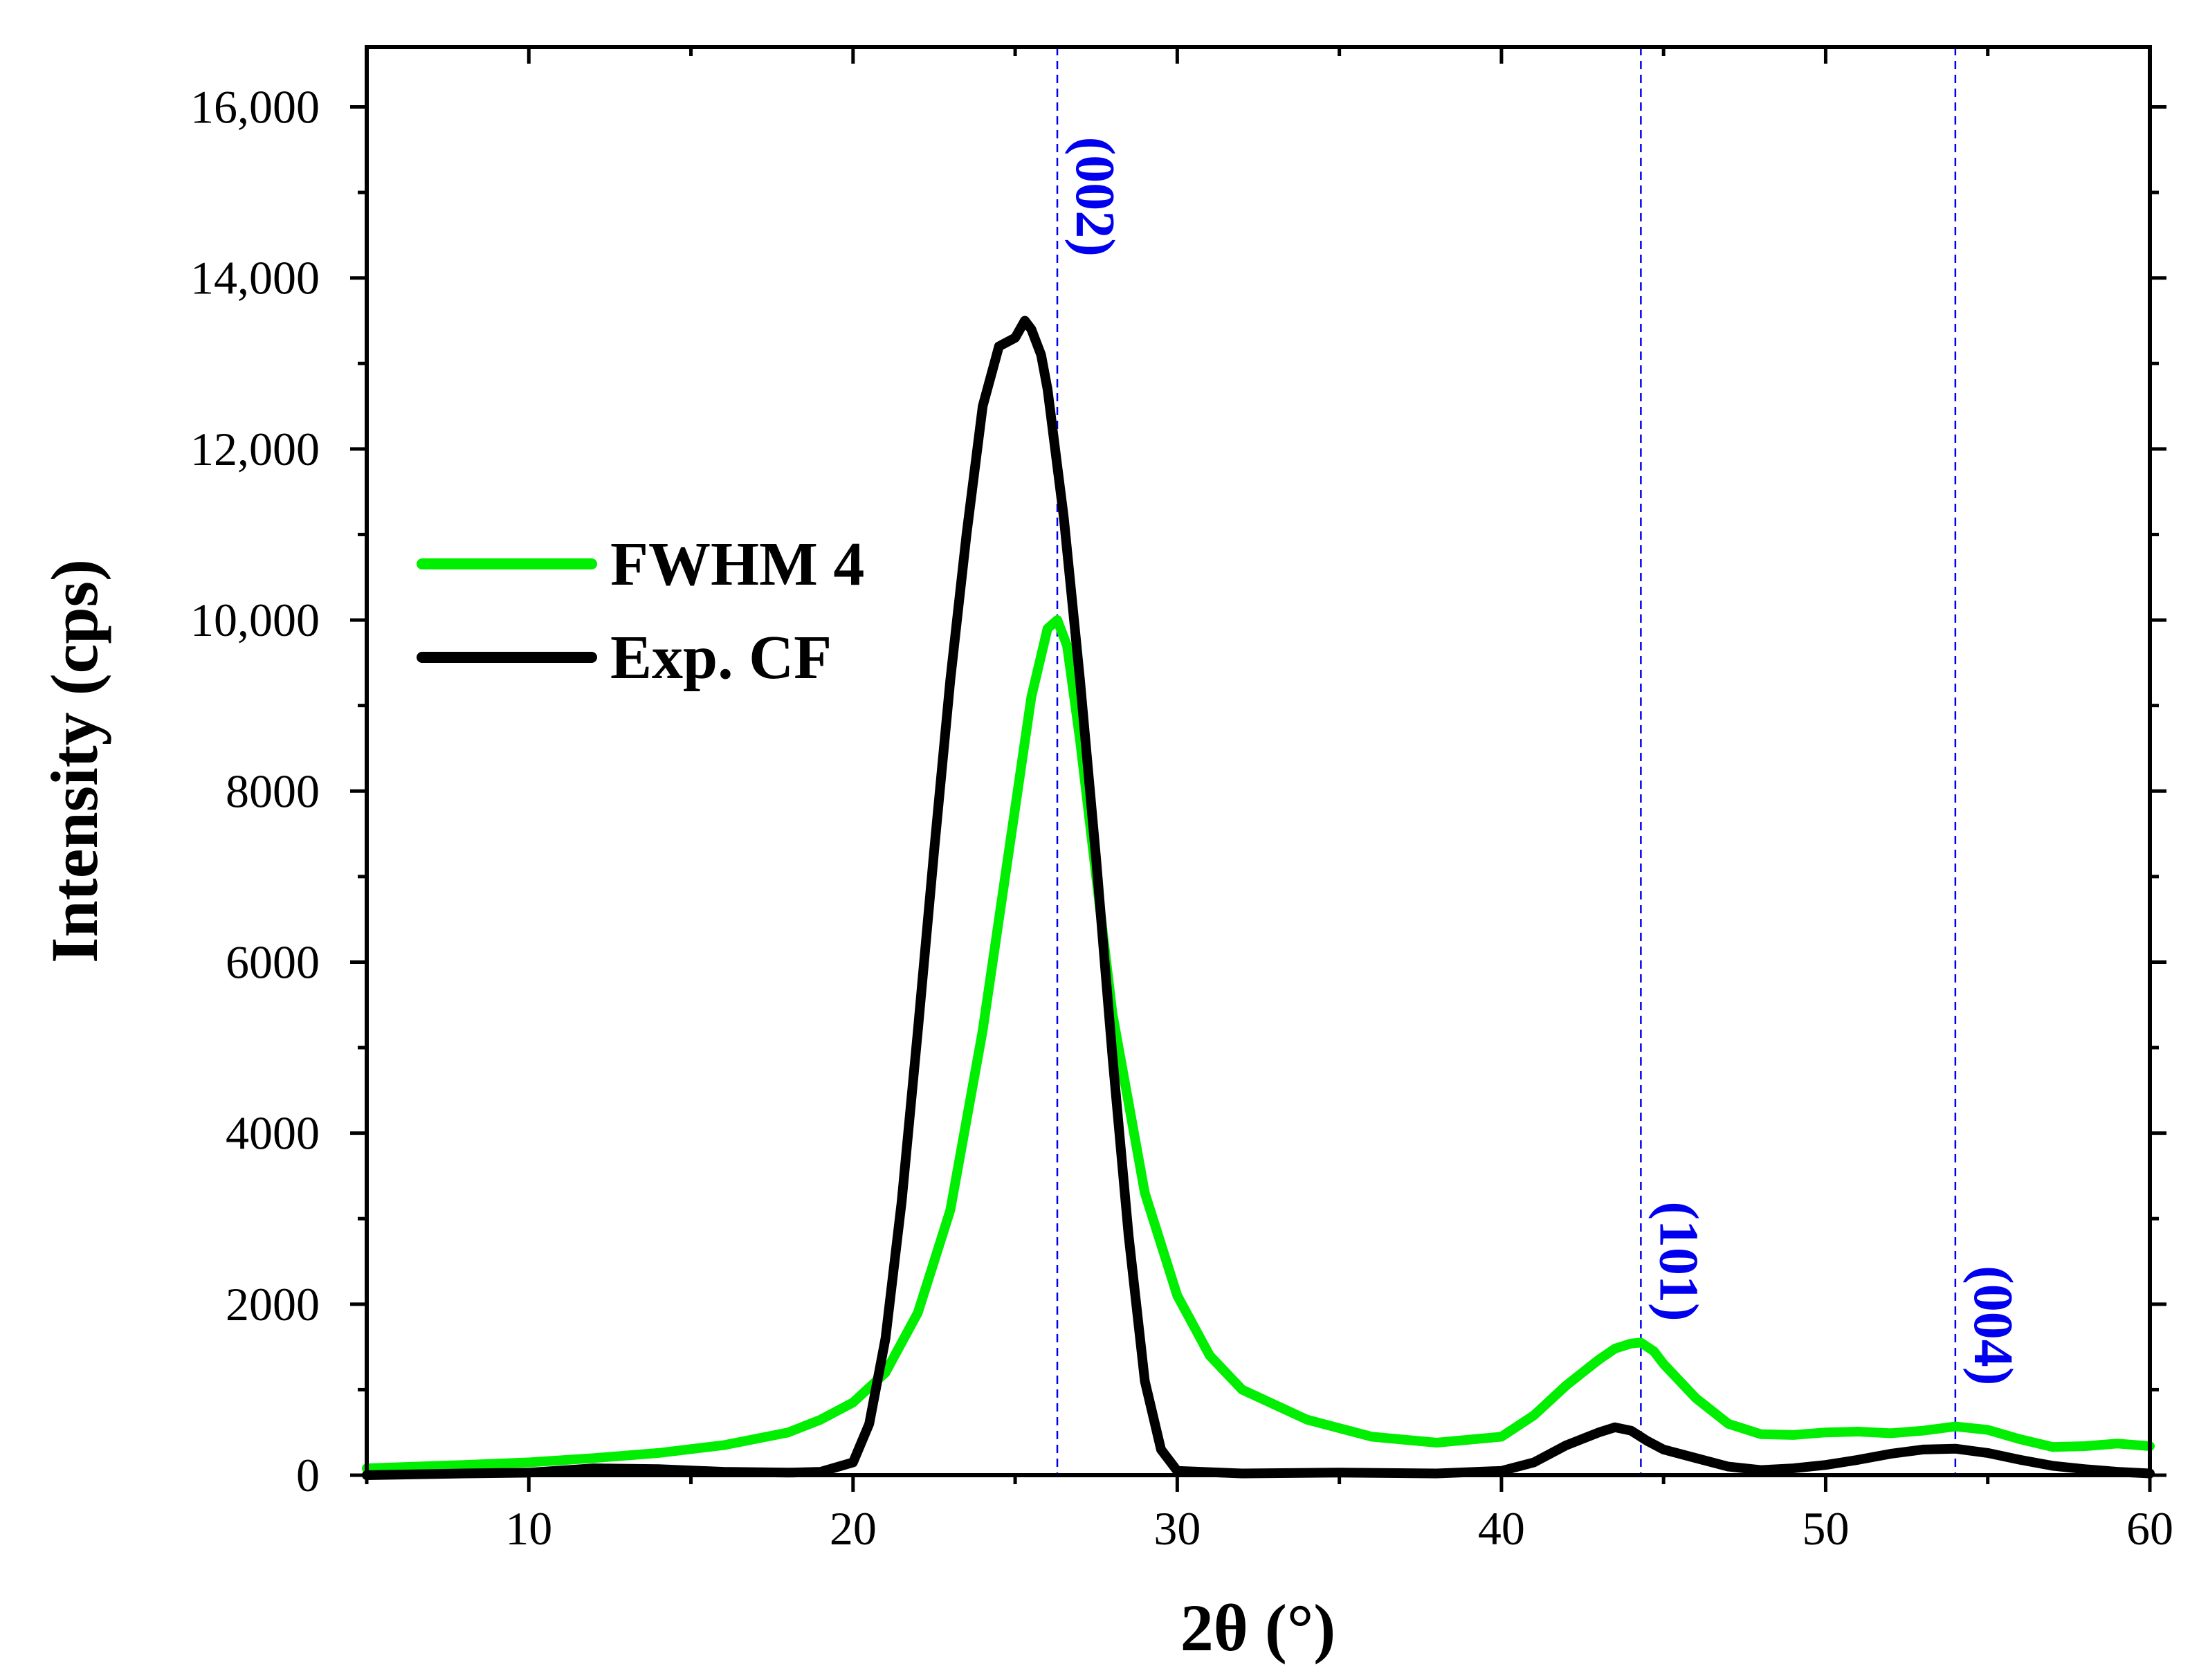  I want to click on x-tick-label: 50, so click(1825, 1528).